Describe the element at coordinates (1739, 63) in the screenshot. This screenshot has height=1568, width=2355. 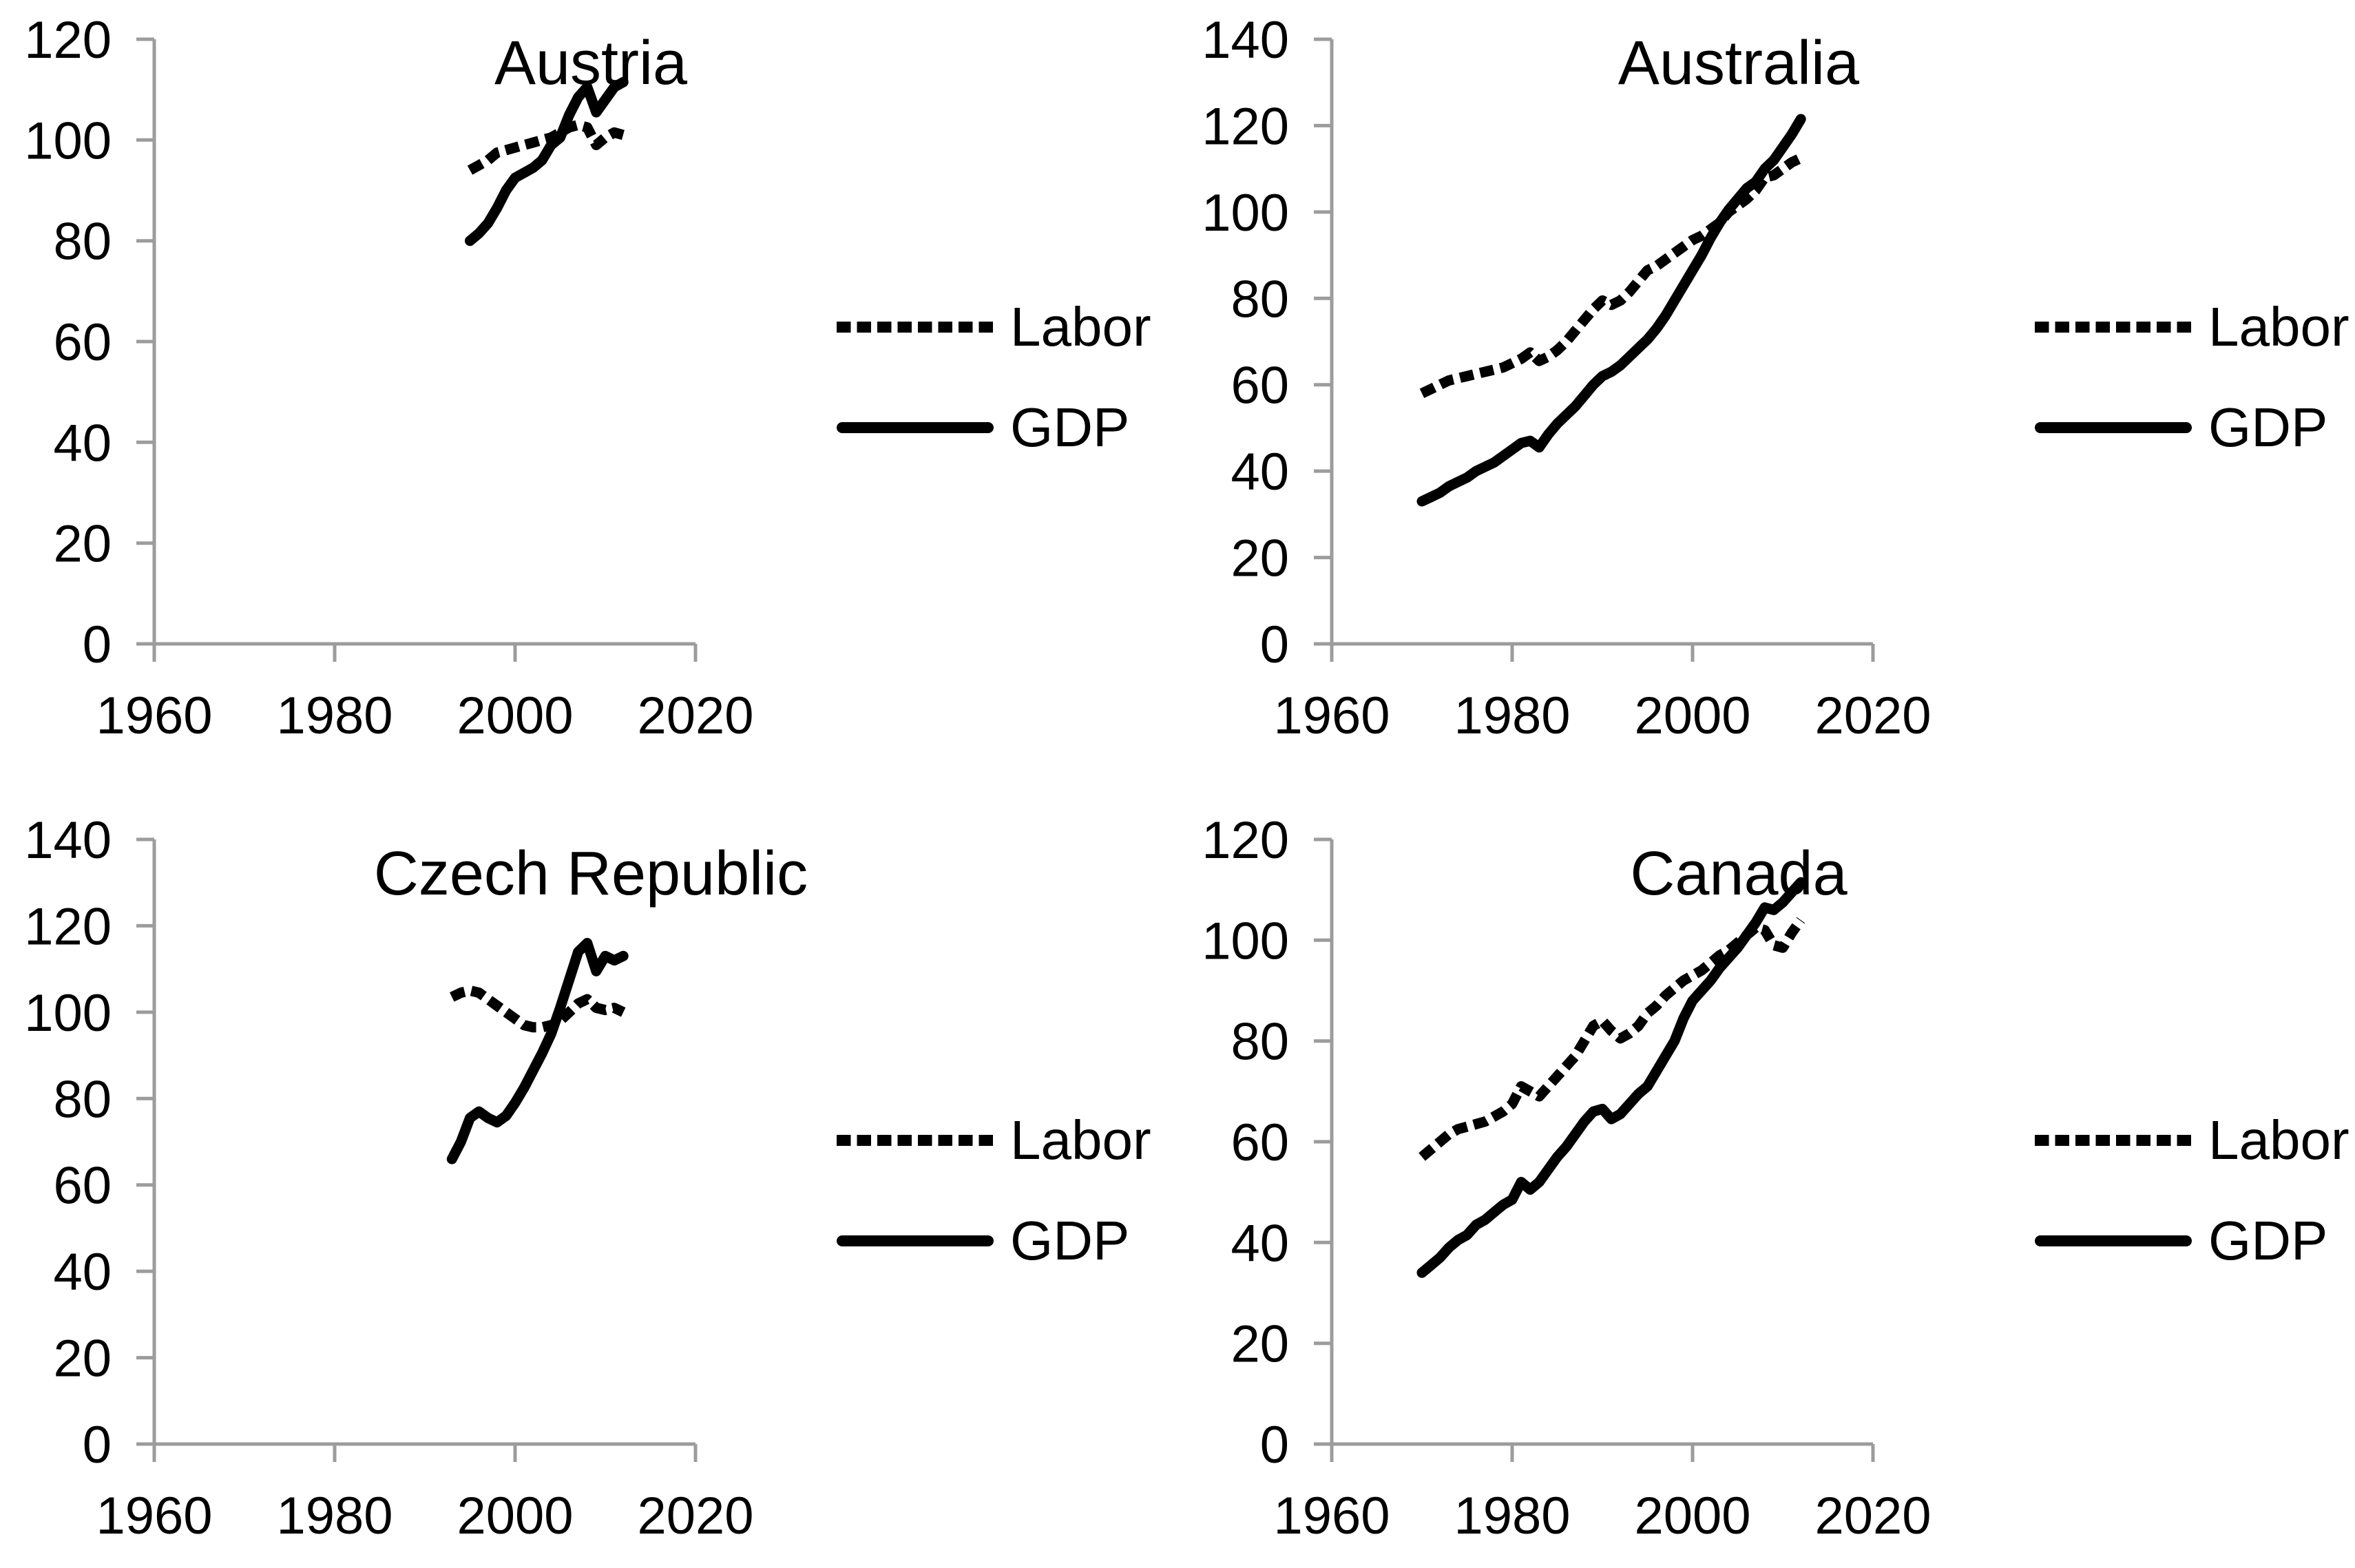
I see `chart-title: Australia` at that location.